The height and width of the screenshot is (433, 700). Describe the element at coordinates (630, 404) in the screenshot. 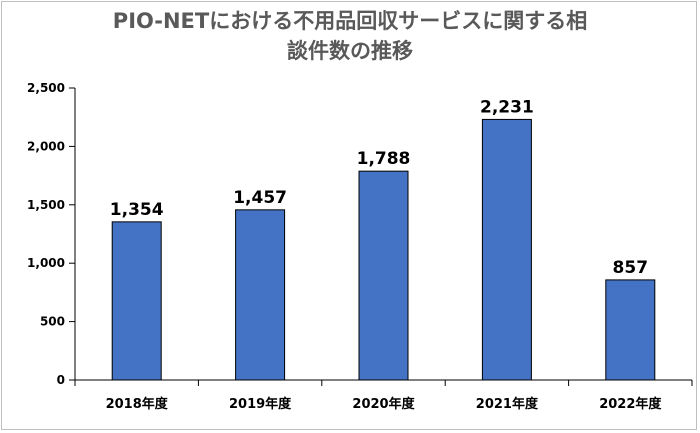

I see `x-tick-label: 2022年度` at that location.